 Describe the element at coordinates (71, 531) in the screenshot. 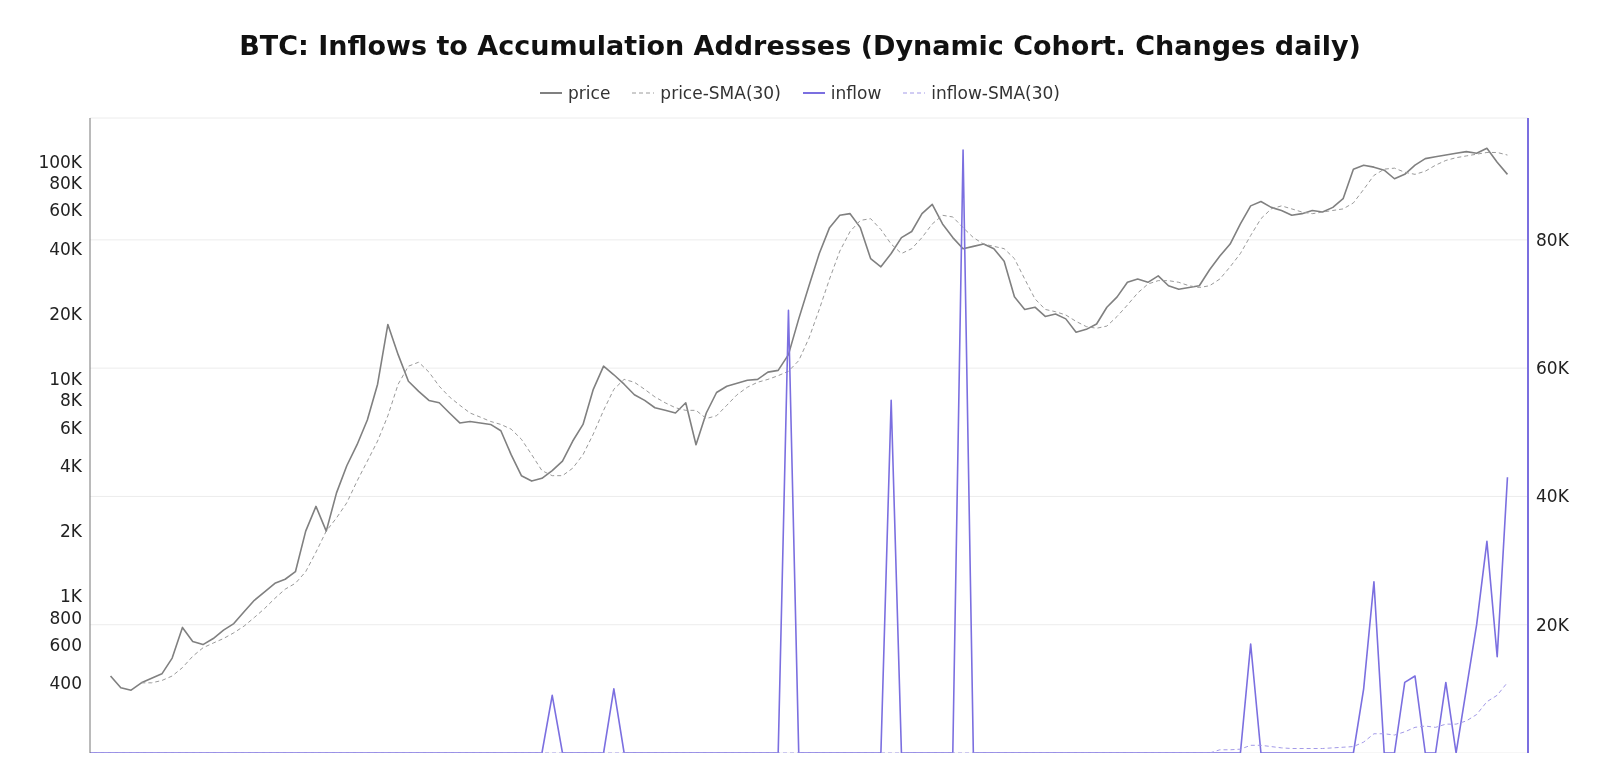

I see `y-tick-label: 2K` at that location.